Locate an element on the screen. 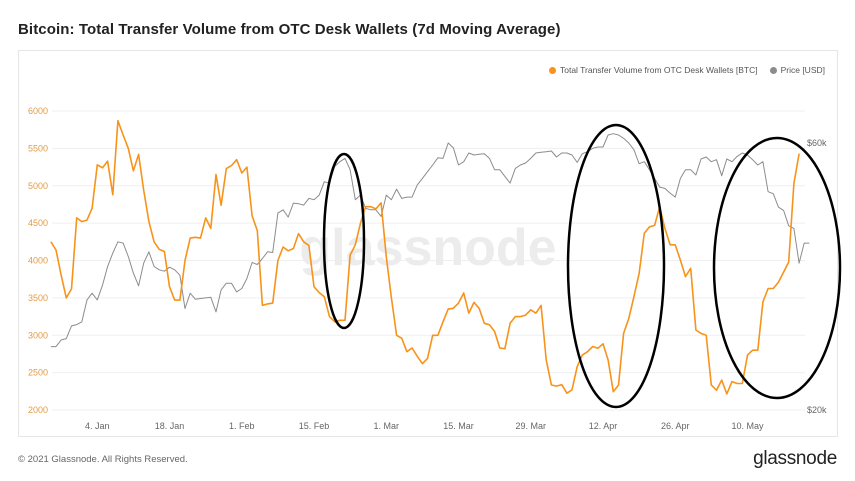  y-left-tick-label: 4500 is located at coordinates (38, 223).